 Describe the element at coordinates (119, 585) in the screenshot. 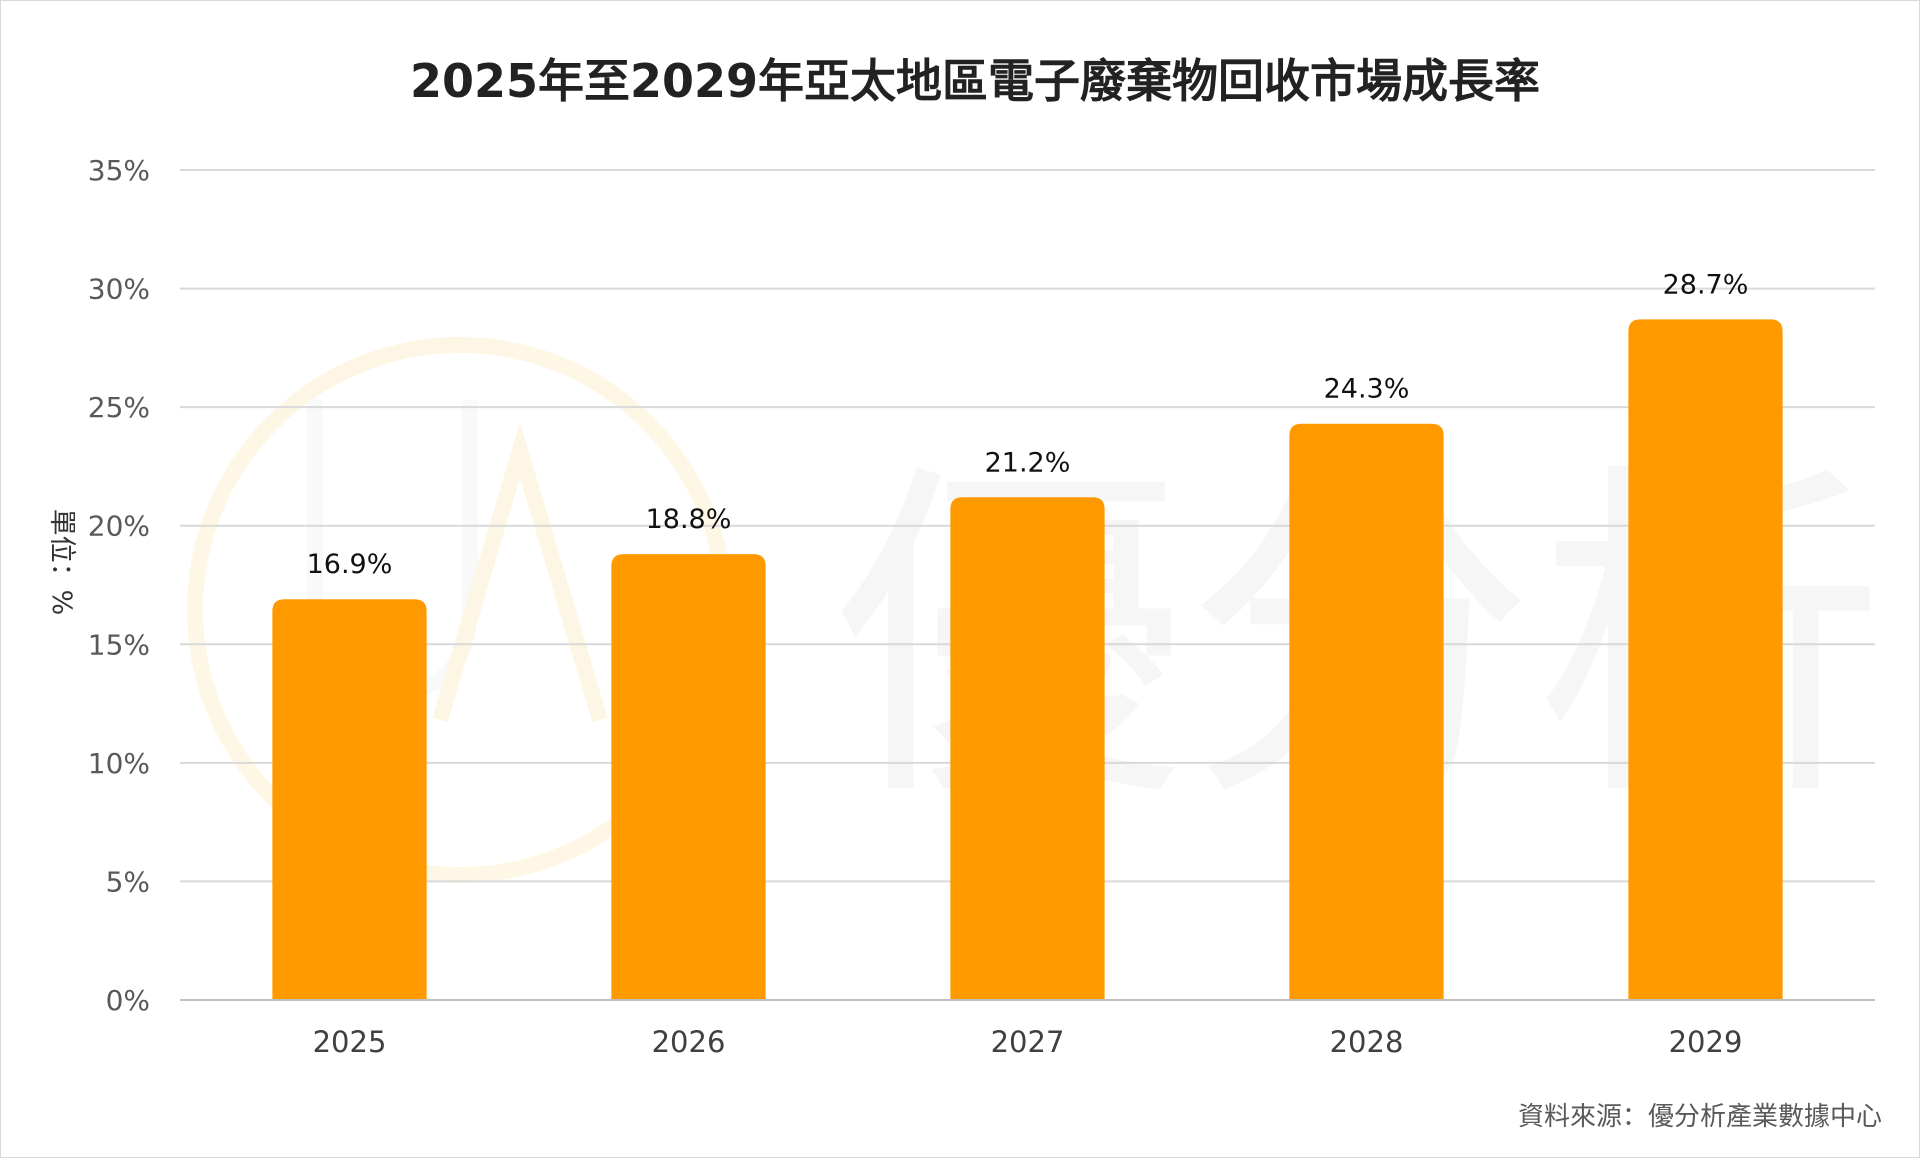

I see `y-axis-ticks: 0% 5% 10% 15% 20% 25% 30% 35%` at that location.